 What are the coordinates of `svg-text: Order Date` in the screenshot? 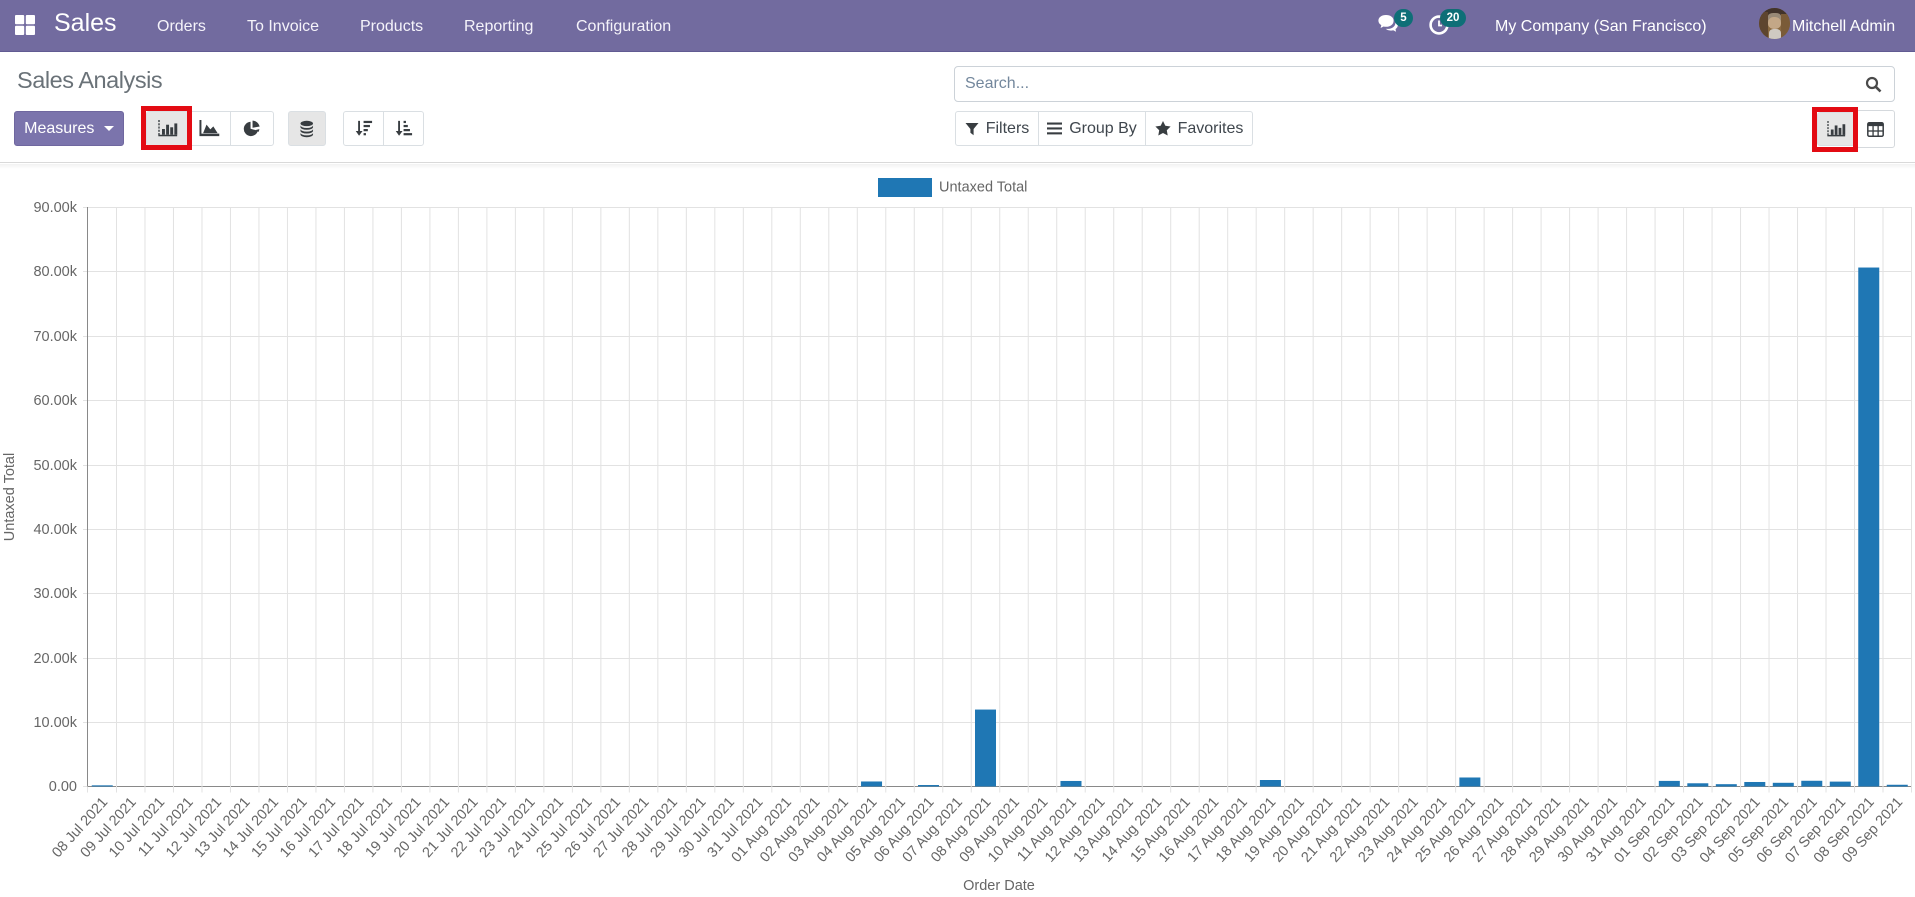 It's located at (999, 886).